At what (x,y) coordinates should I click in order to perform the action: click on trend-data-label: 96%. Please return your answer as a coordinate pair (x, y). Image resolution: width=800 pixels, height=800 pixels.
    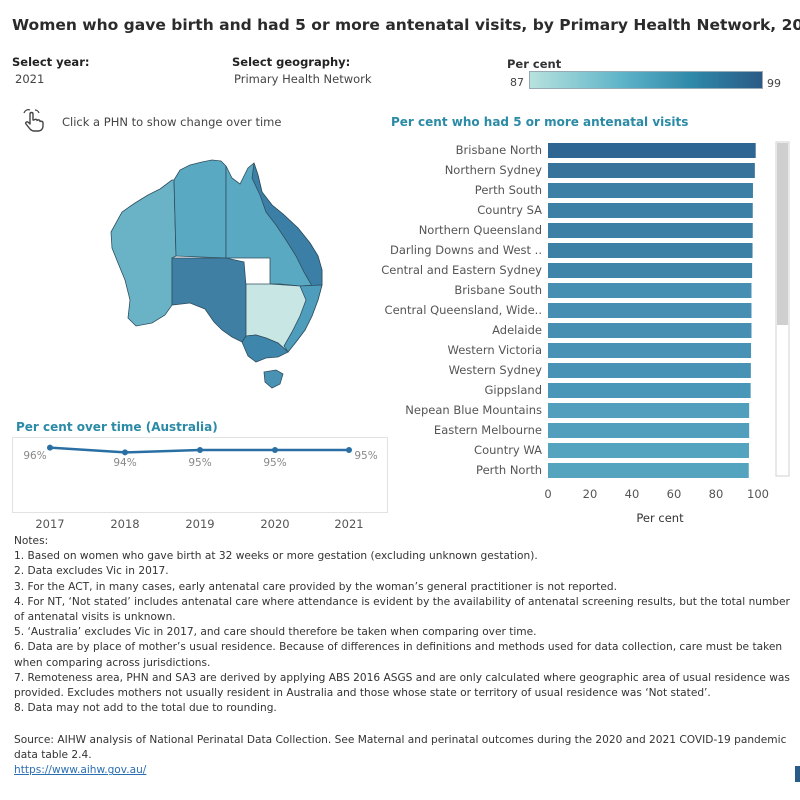
    Looking at the image, I should click on (34, 456).